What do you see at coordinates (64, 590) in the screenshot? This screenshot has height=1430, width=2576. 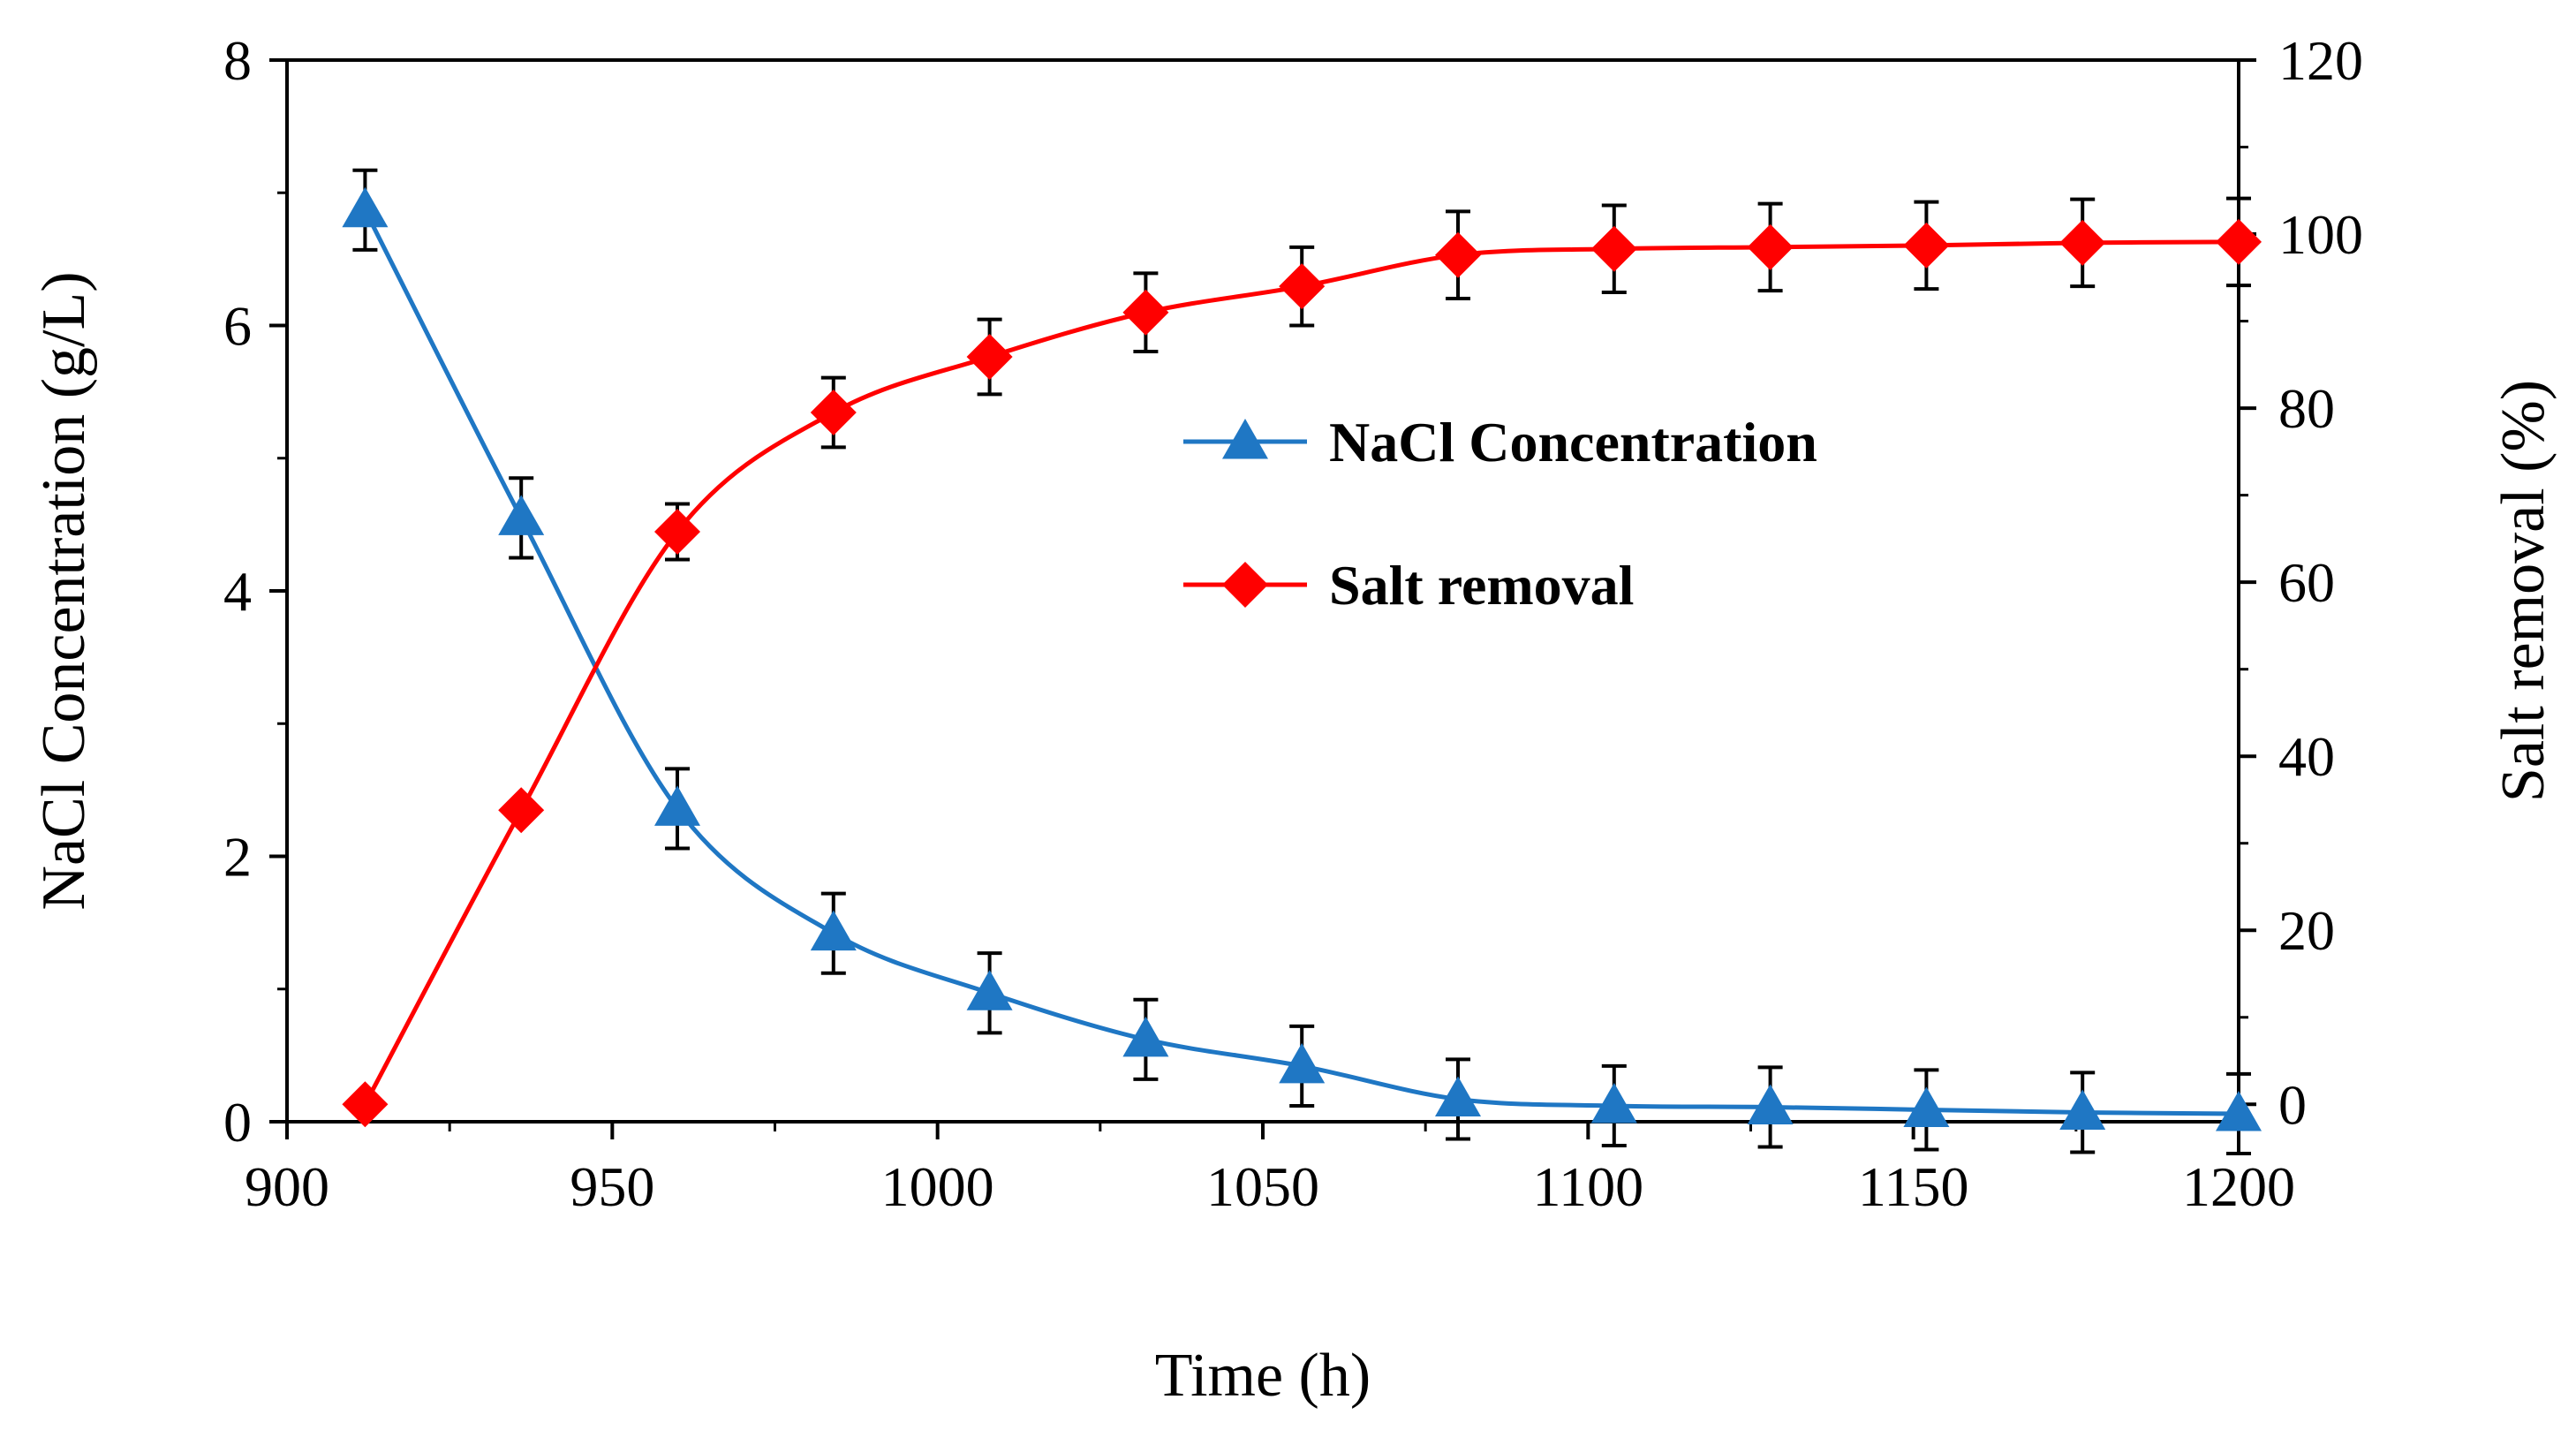 I see `y-axis-left-title: NaCl Concentration (g/L)` at bounding box center [64, 590].